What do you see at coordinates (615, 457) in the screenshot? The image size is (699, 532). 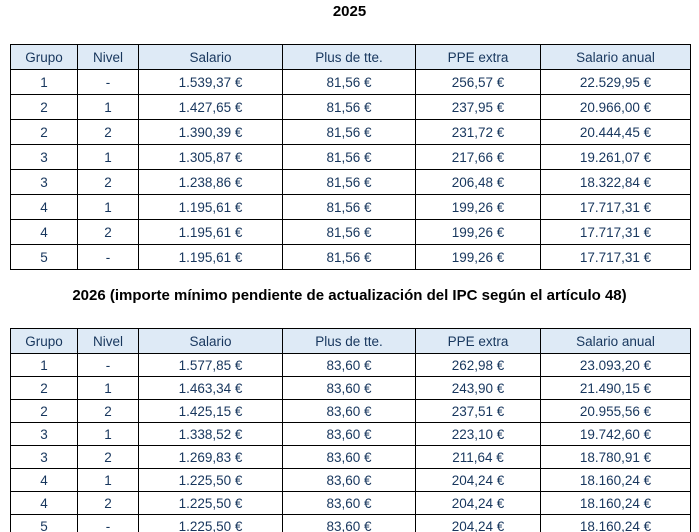 I see `table-cell: 18.780,91 €` at bounding box center [615, 457].